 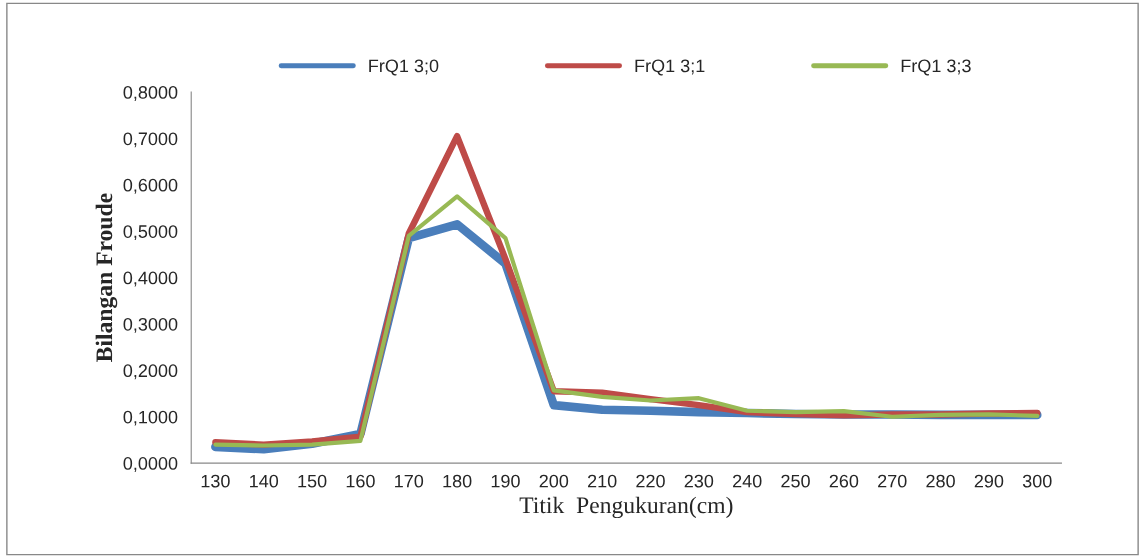 What do you see at coordinates (844, 481) in the screenshot?
I see `x-tick-label: 260` at bounding box center [844, 481].